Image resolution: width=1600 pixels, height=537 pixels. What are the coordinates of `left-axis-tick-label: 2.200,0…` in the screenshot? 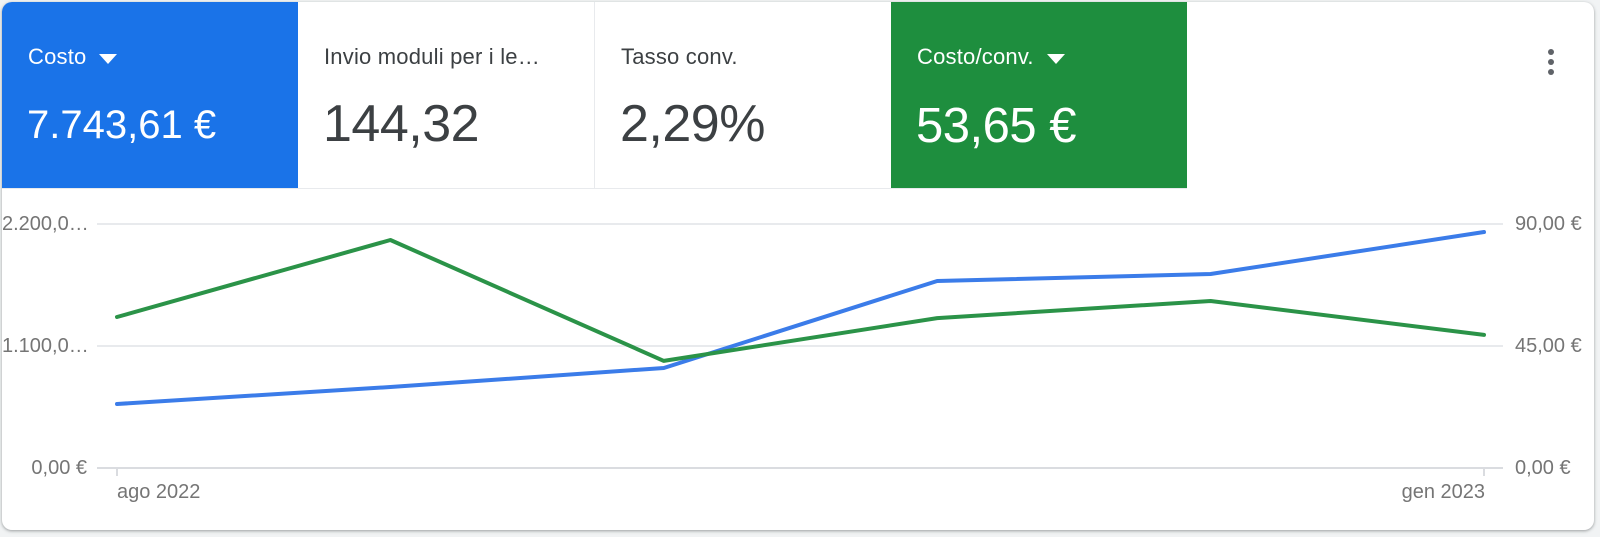 It's located at (45, 224).